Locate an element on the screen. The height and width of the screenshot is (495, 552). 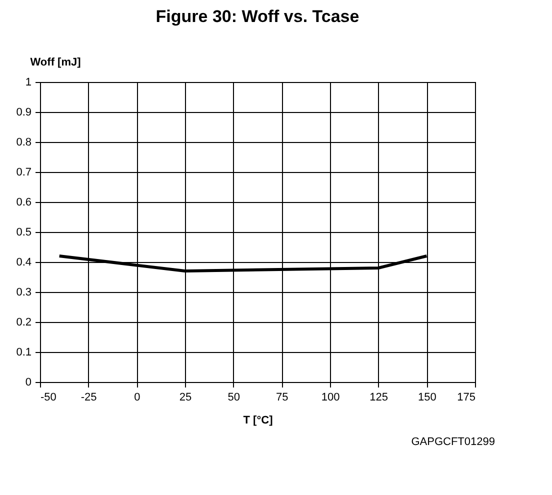
text: GAPGCFT01299 is located at coordinates (453, 442).